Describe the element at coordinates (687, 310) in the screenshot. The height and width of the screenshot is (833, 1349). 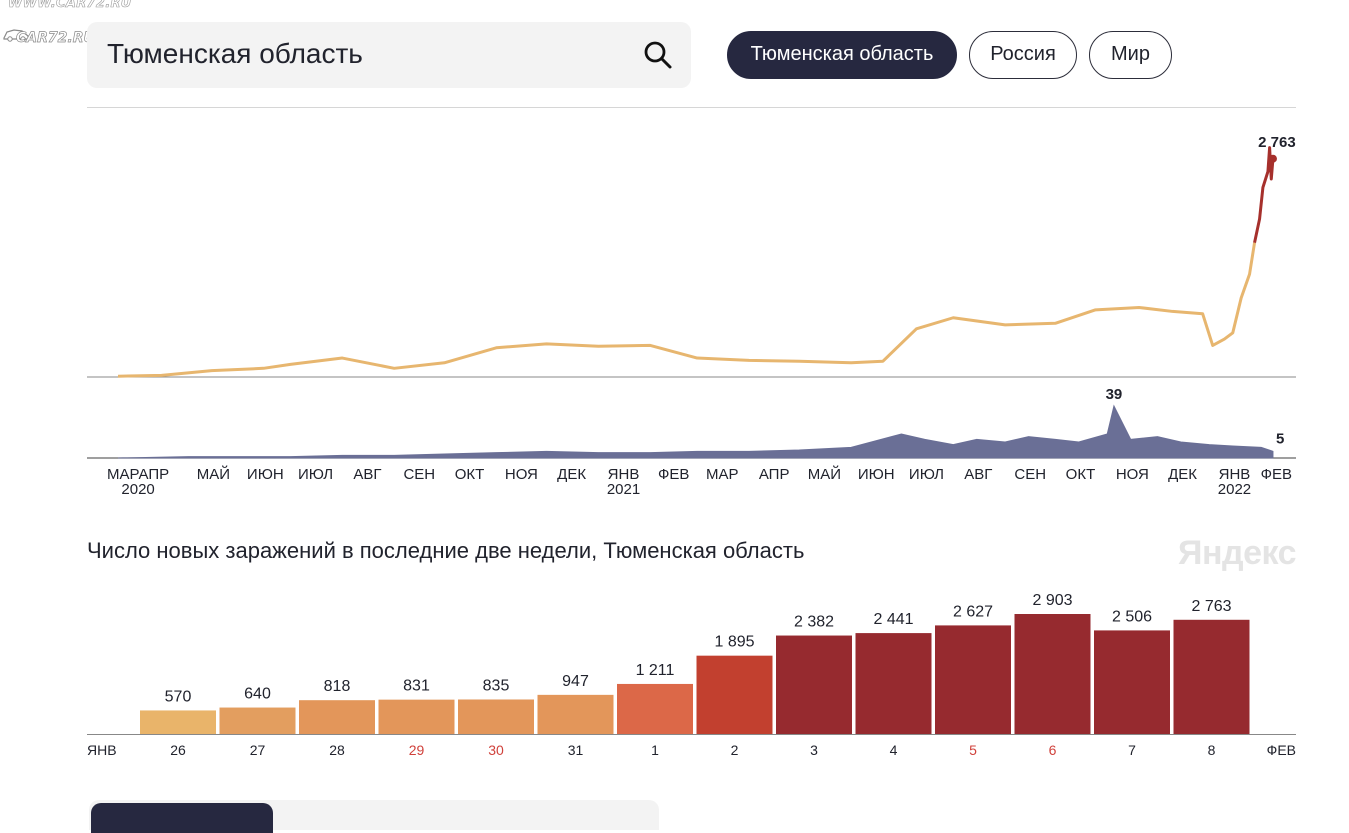
I see `cases-line` at that location.